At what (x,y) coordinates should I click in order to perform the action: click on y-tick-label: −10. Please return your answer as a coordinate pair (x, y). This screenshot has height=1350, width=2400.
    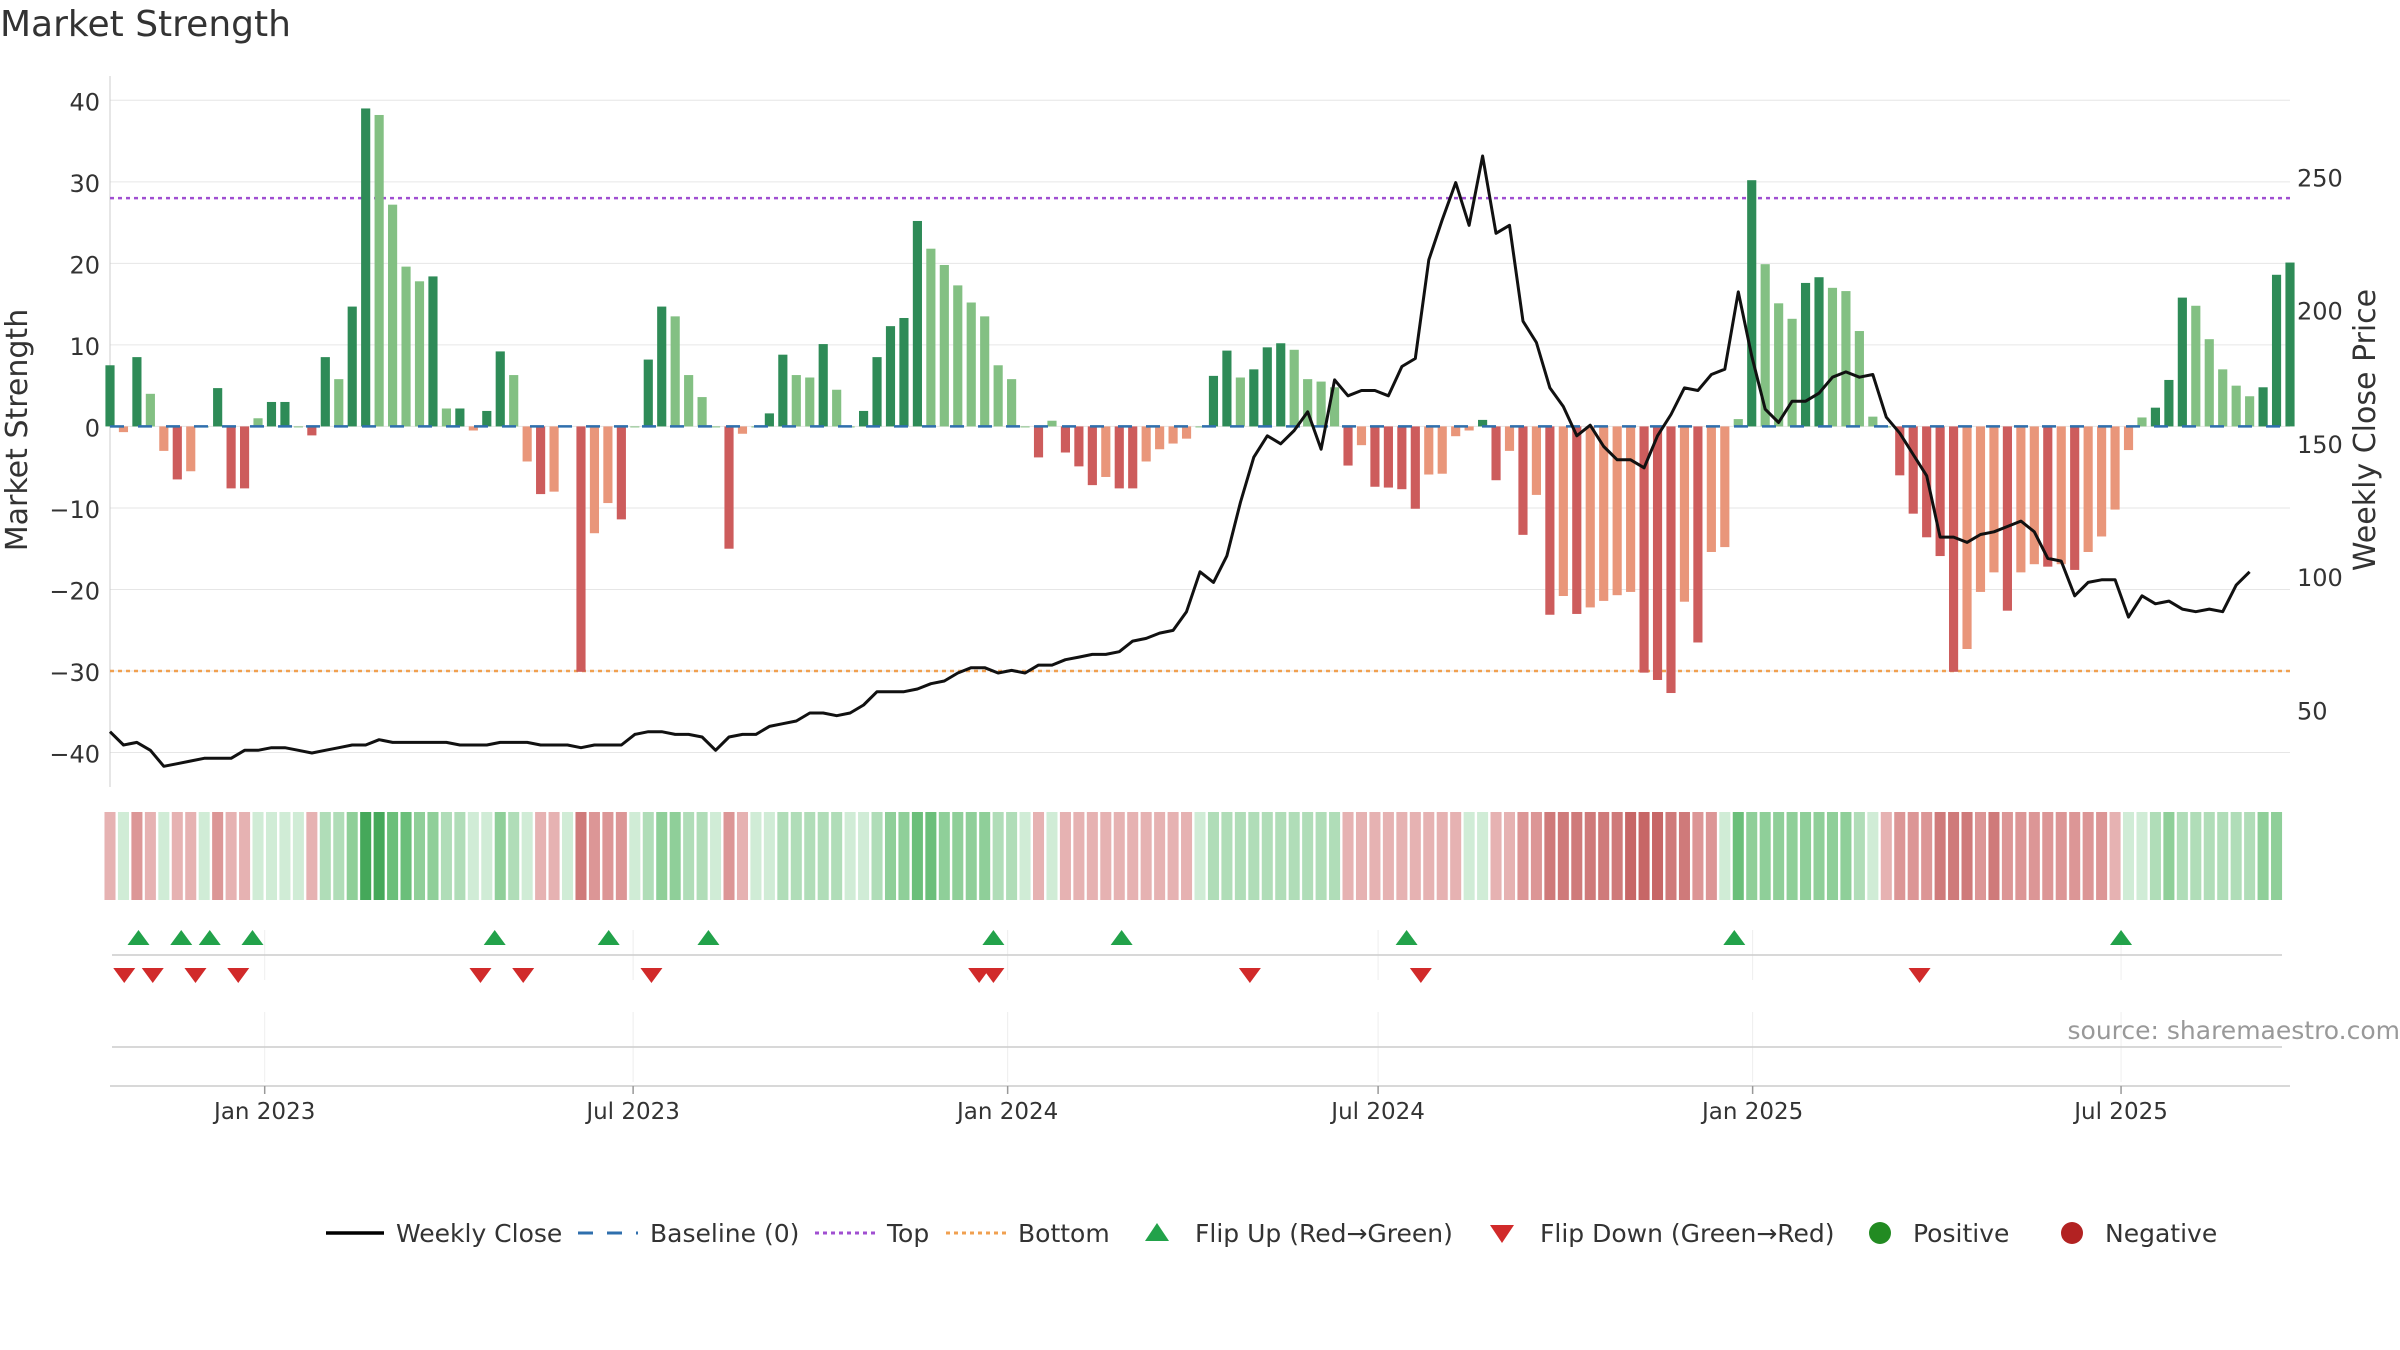
    Looking at the image, I should click on (74, 510).